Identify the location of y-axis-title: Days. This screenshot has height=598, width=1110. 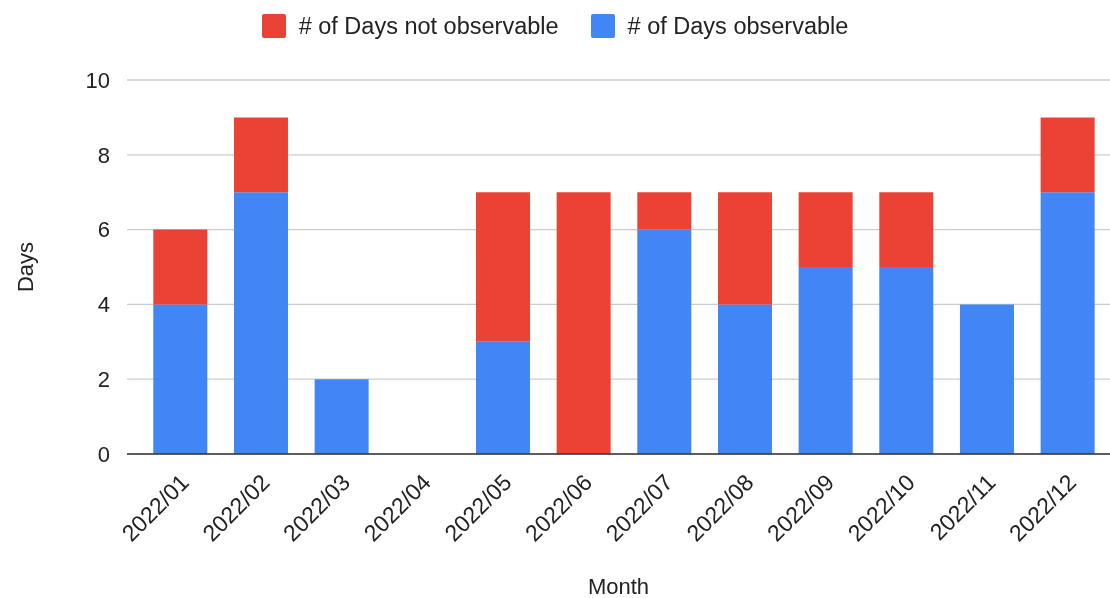
(25, 267).